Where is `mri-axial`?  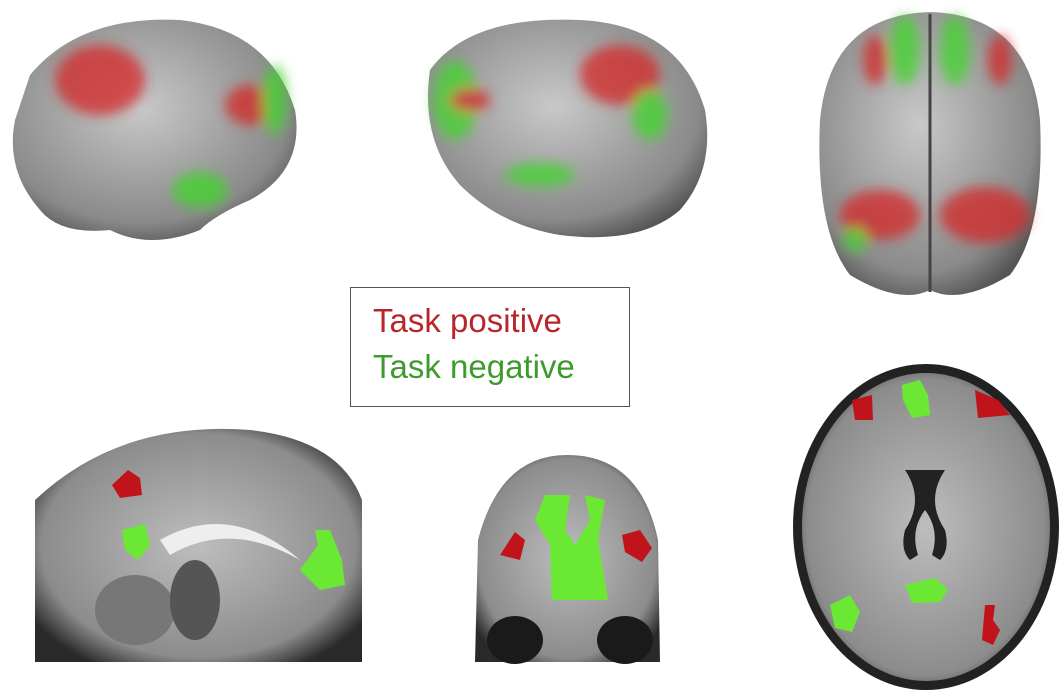
mri-axial is located at coordinates (926, 527).